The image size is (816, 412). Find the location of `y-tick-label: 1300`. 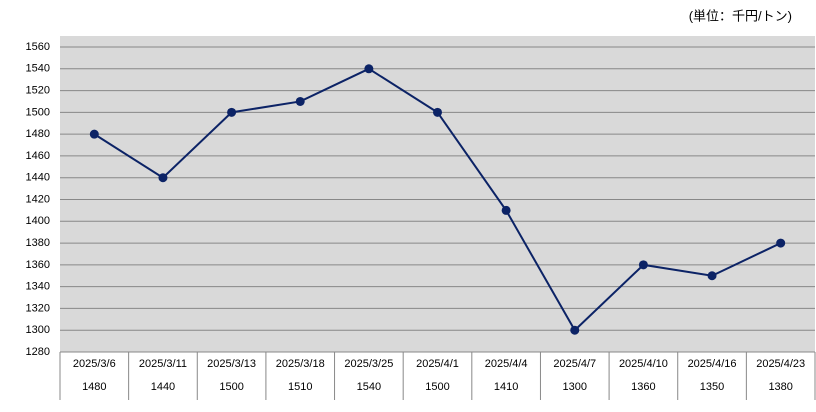

y-tick-label: 1300 is located at coordinates (38, 330).